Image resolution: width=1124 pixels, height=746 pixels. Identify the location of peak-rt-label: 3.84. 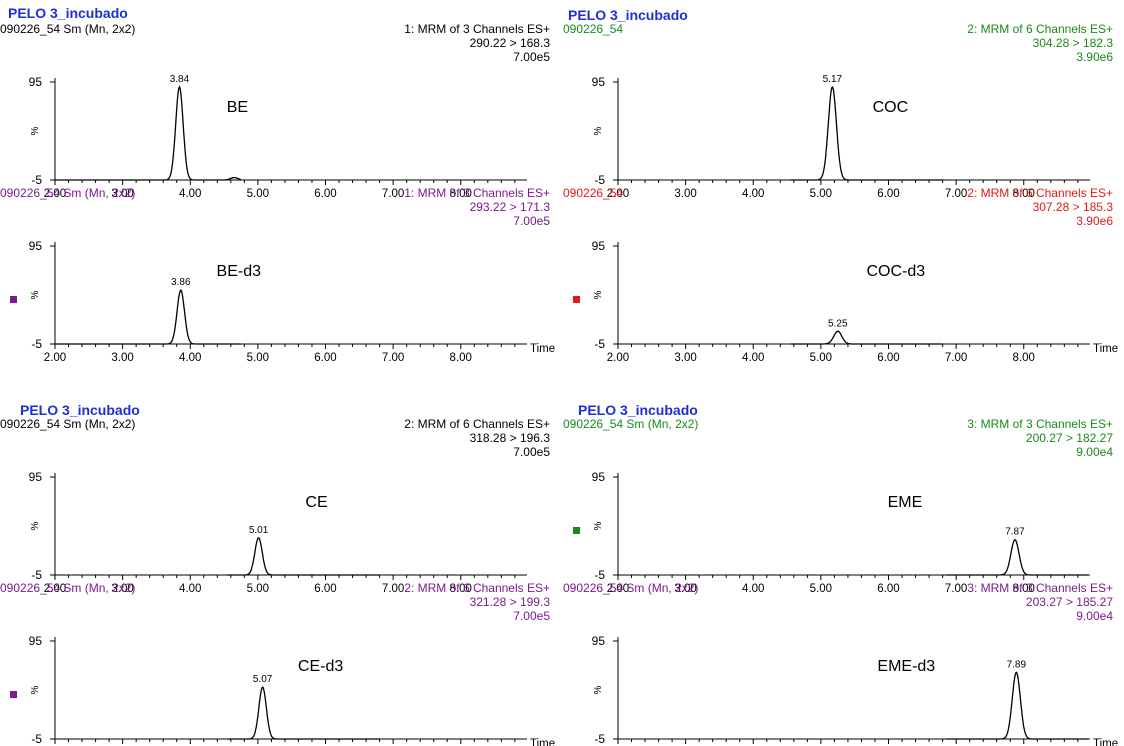
(180, 79).